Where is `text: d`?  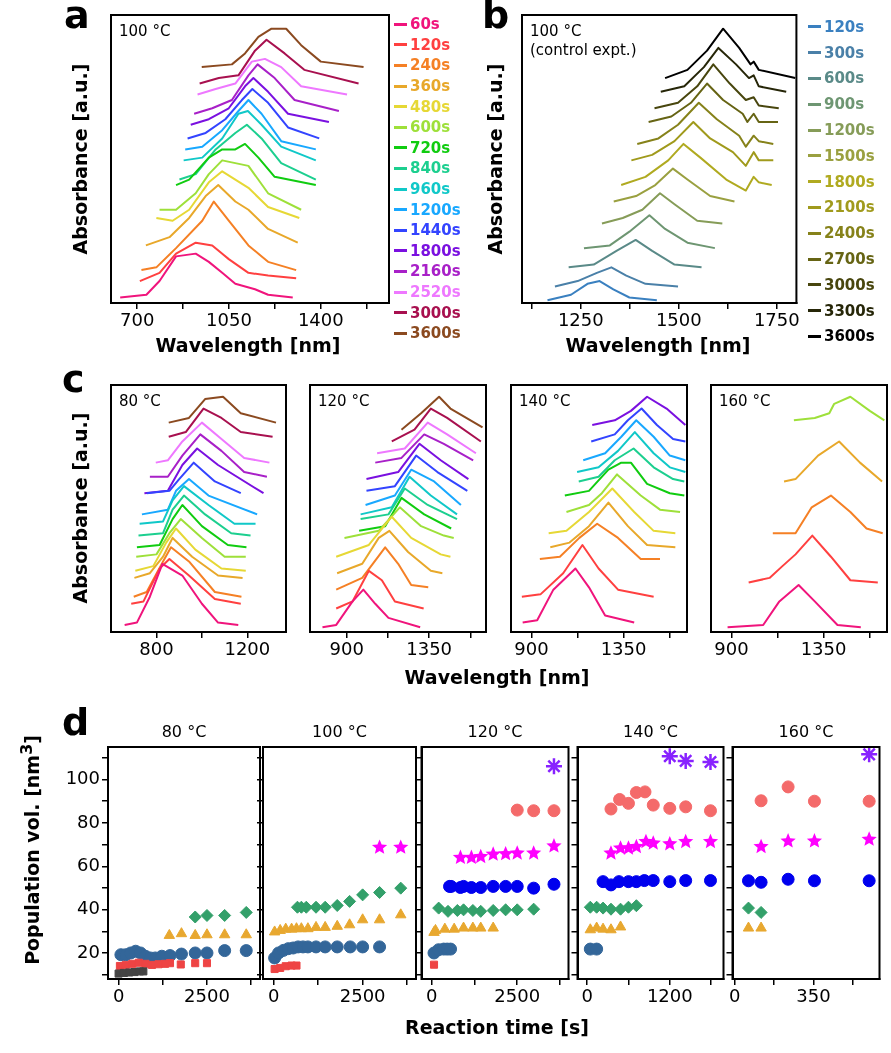
text: d is located at coordinates (76, 722).